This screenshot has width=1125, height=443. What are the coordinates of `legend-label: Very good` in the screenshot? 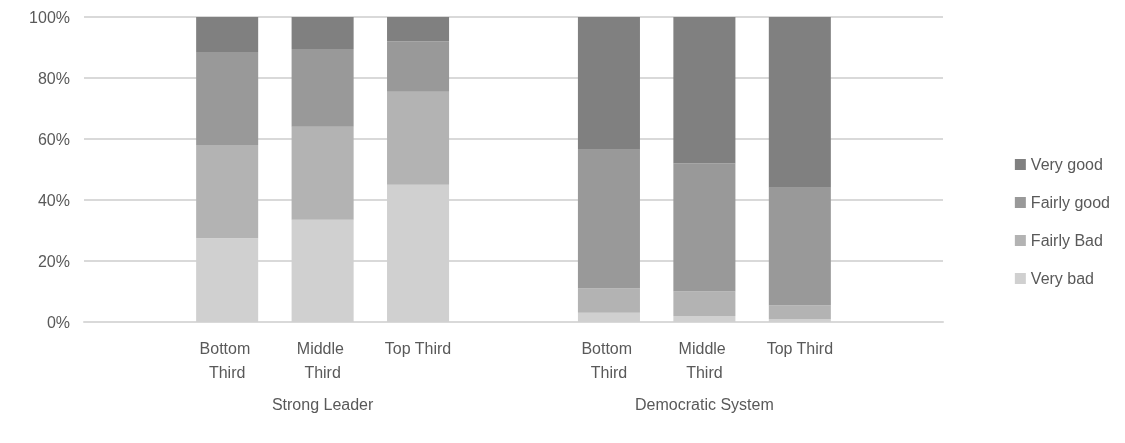 It's located at (1066, 164).